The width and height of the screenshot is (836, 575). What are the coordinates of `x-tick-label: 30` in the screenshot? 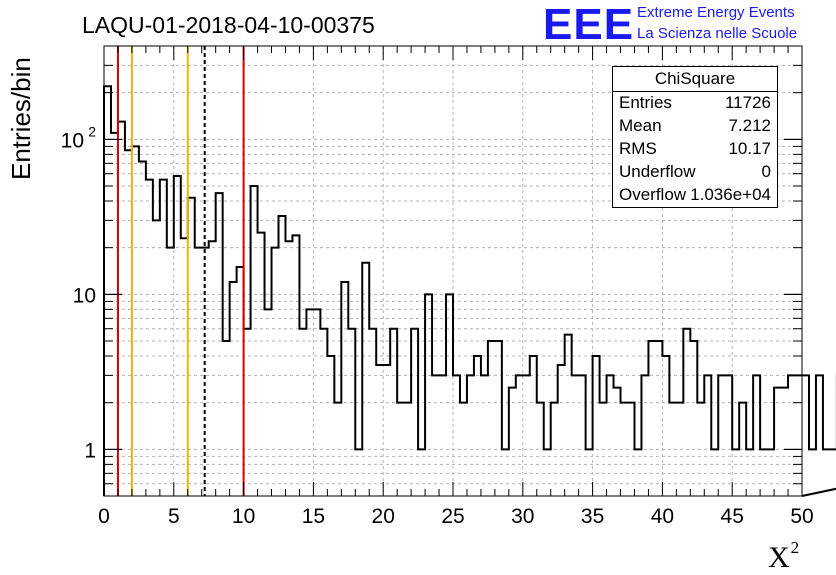 It's located at (522, 516).